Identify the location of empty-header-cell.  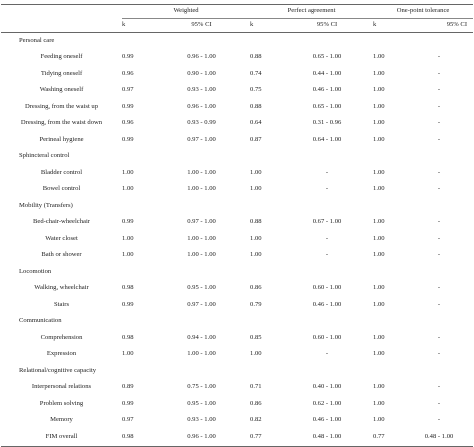
(61, 12).